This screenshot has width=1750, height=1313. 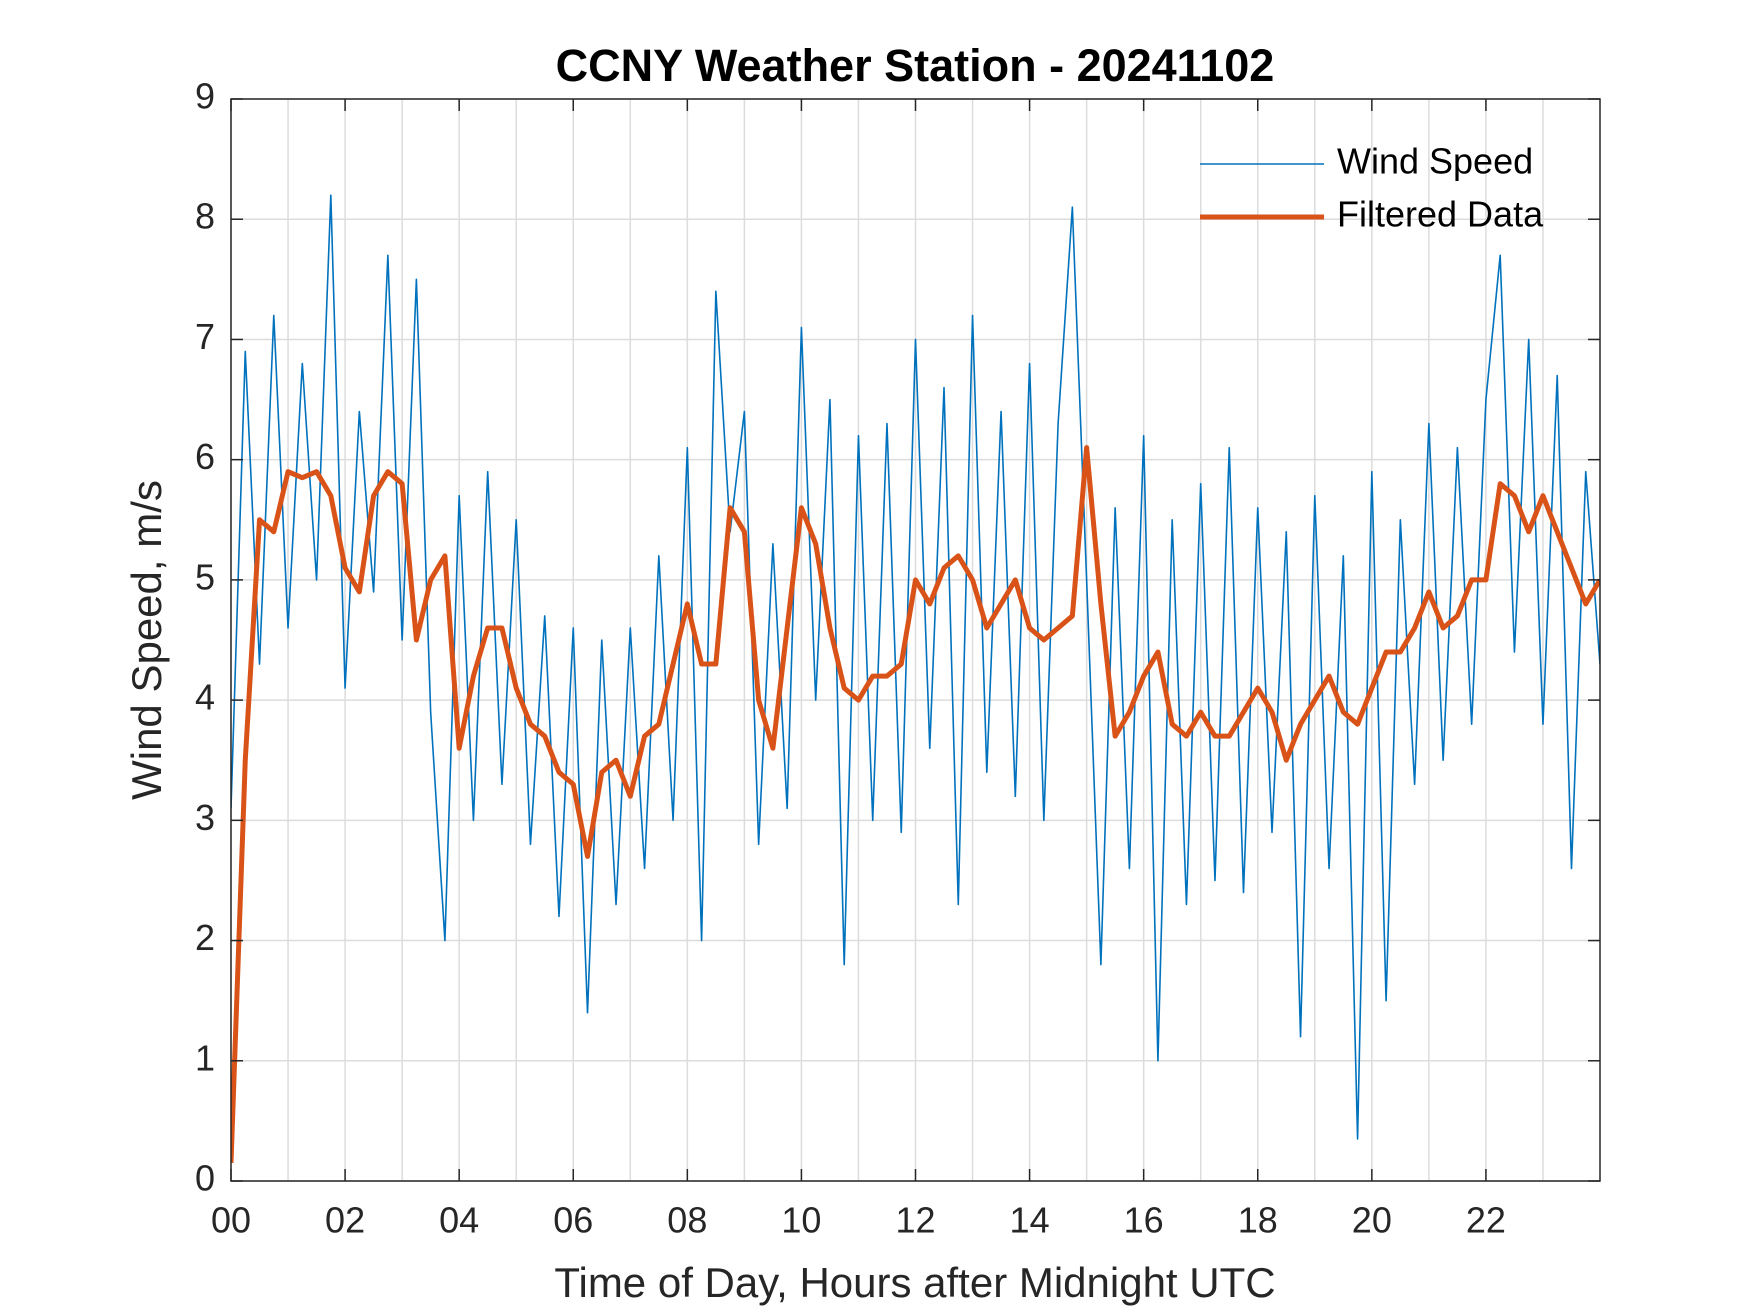 What do you see at coordinates (915, 65) in the screenshot?
I see `chart-title: CCNY Weather Station - 20241102` at bounding box center [915, 65].